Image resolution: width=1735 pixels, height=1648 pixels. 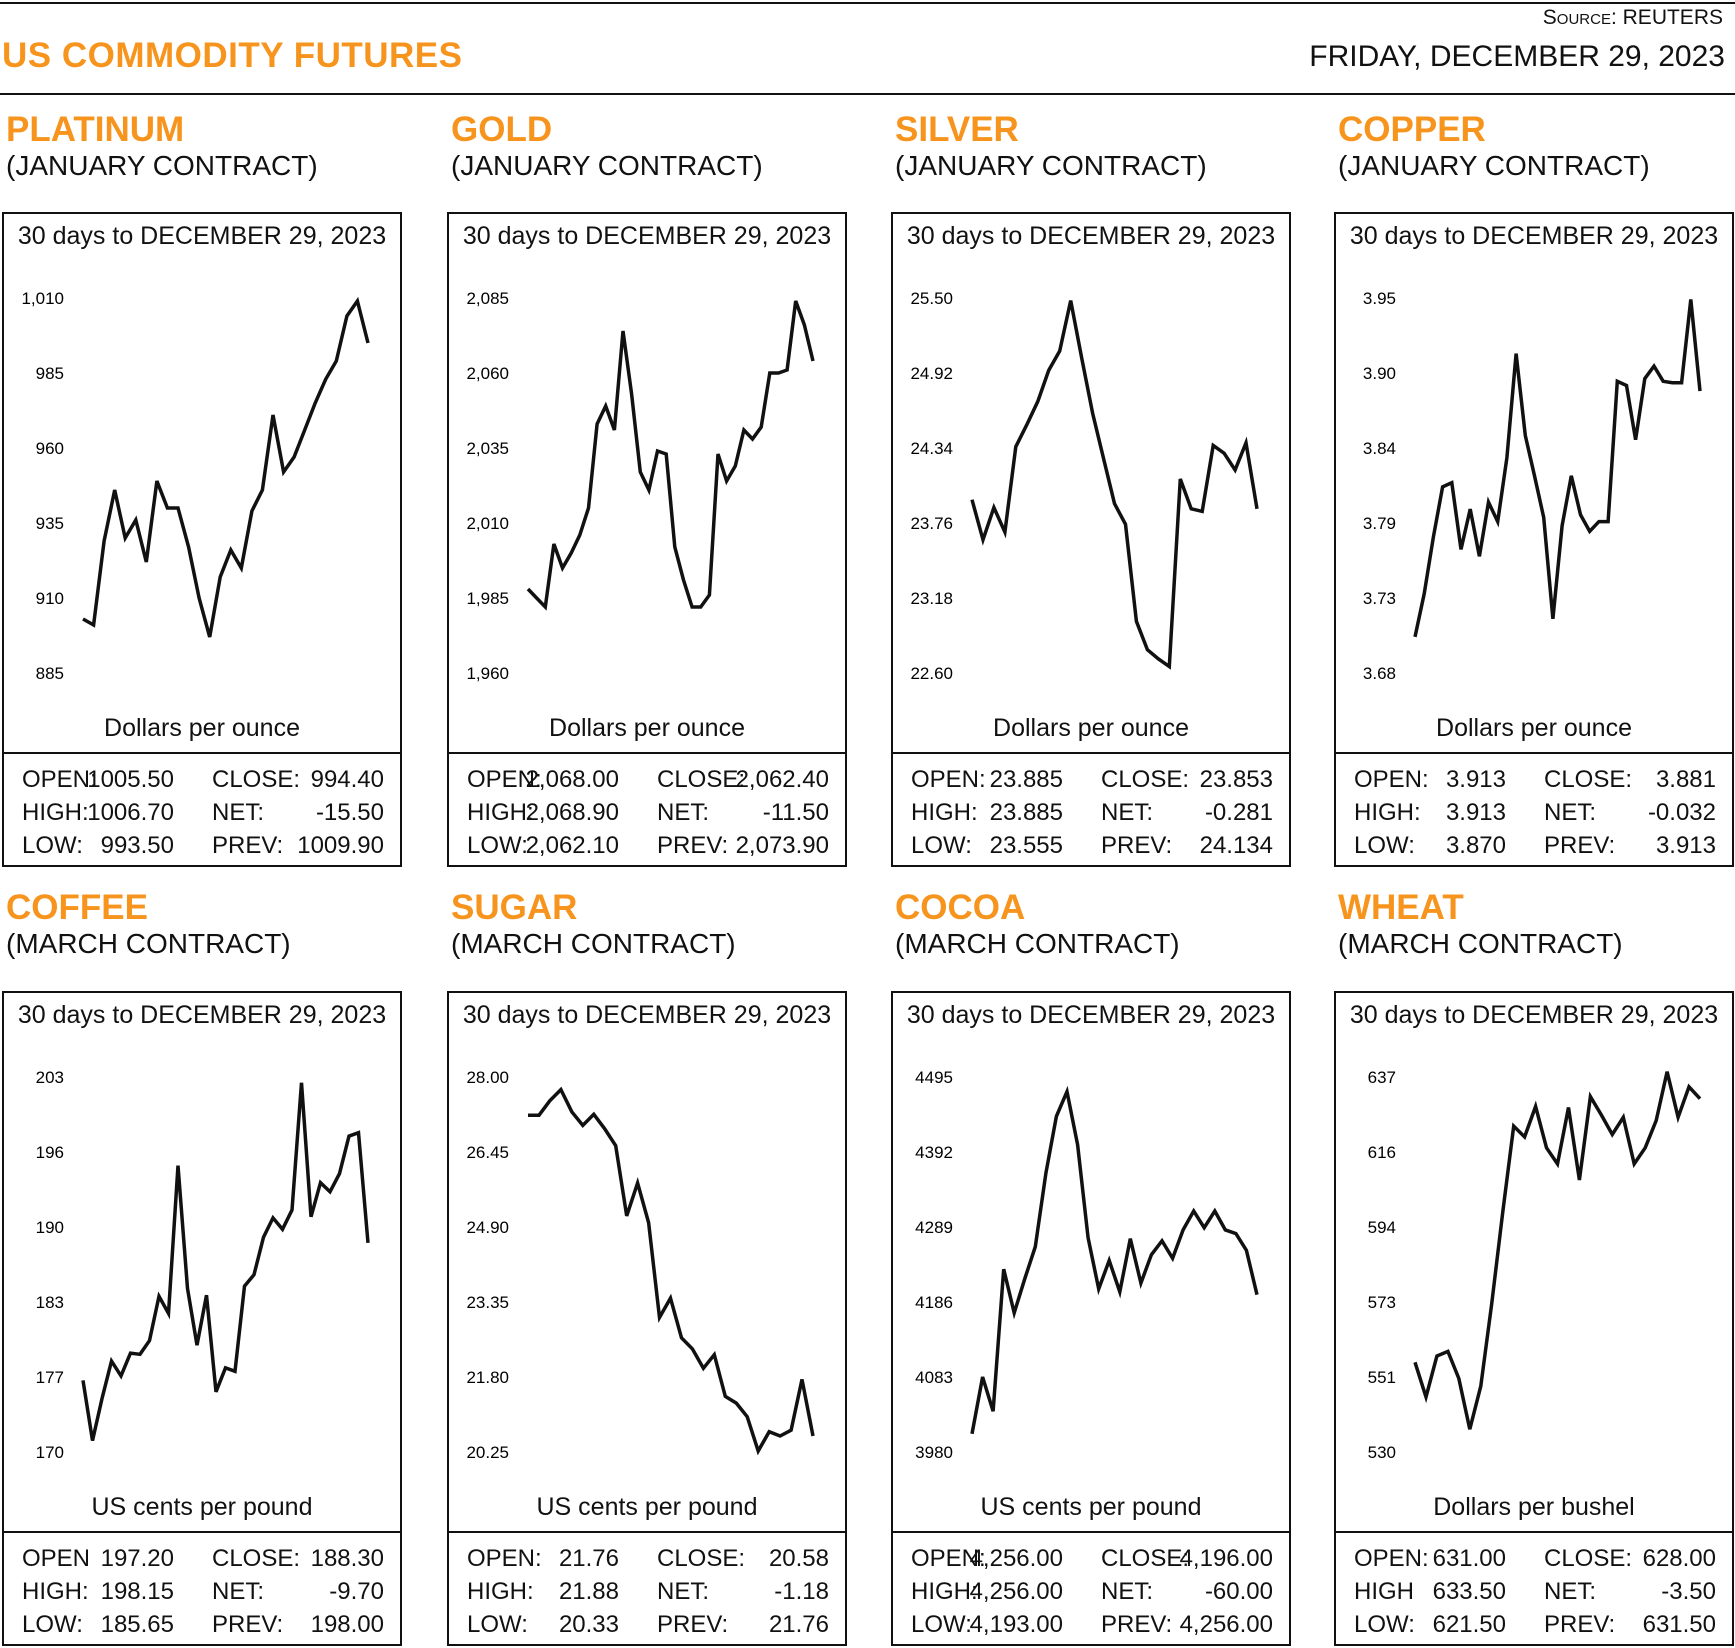 I want to click on stat-value-prev: 21.76, so click(x=798, y=1624).